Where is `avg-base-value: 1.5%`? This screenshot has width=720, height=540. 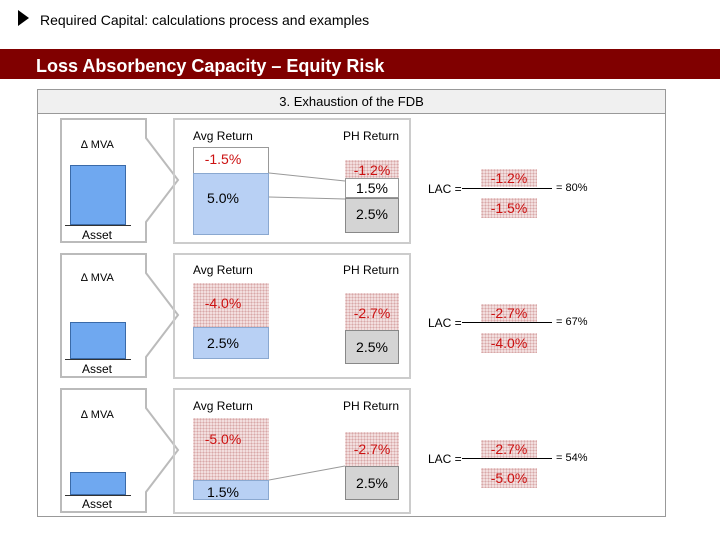
avg-base-value: 1.5% is located at coordinates (223, 492).